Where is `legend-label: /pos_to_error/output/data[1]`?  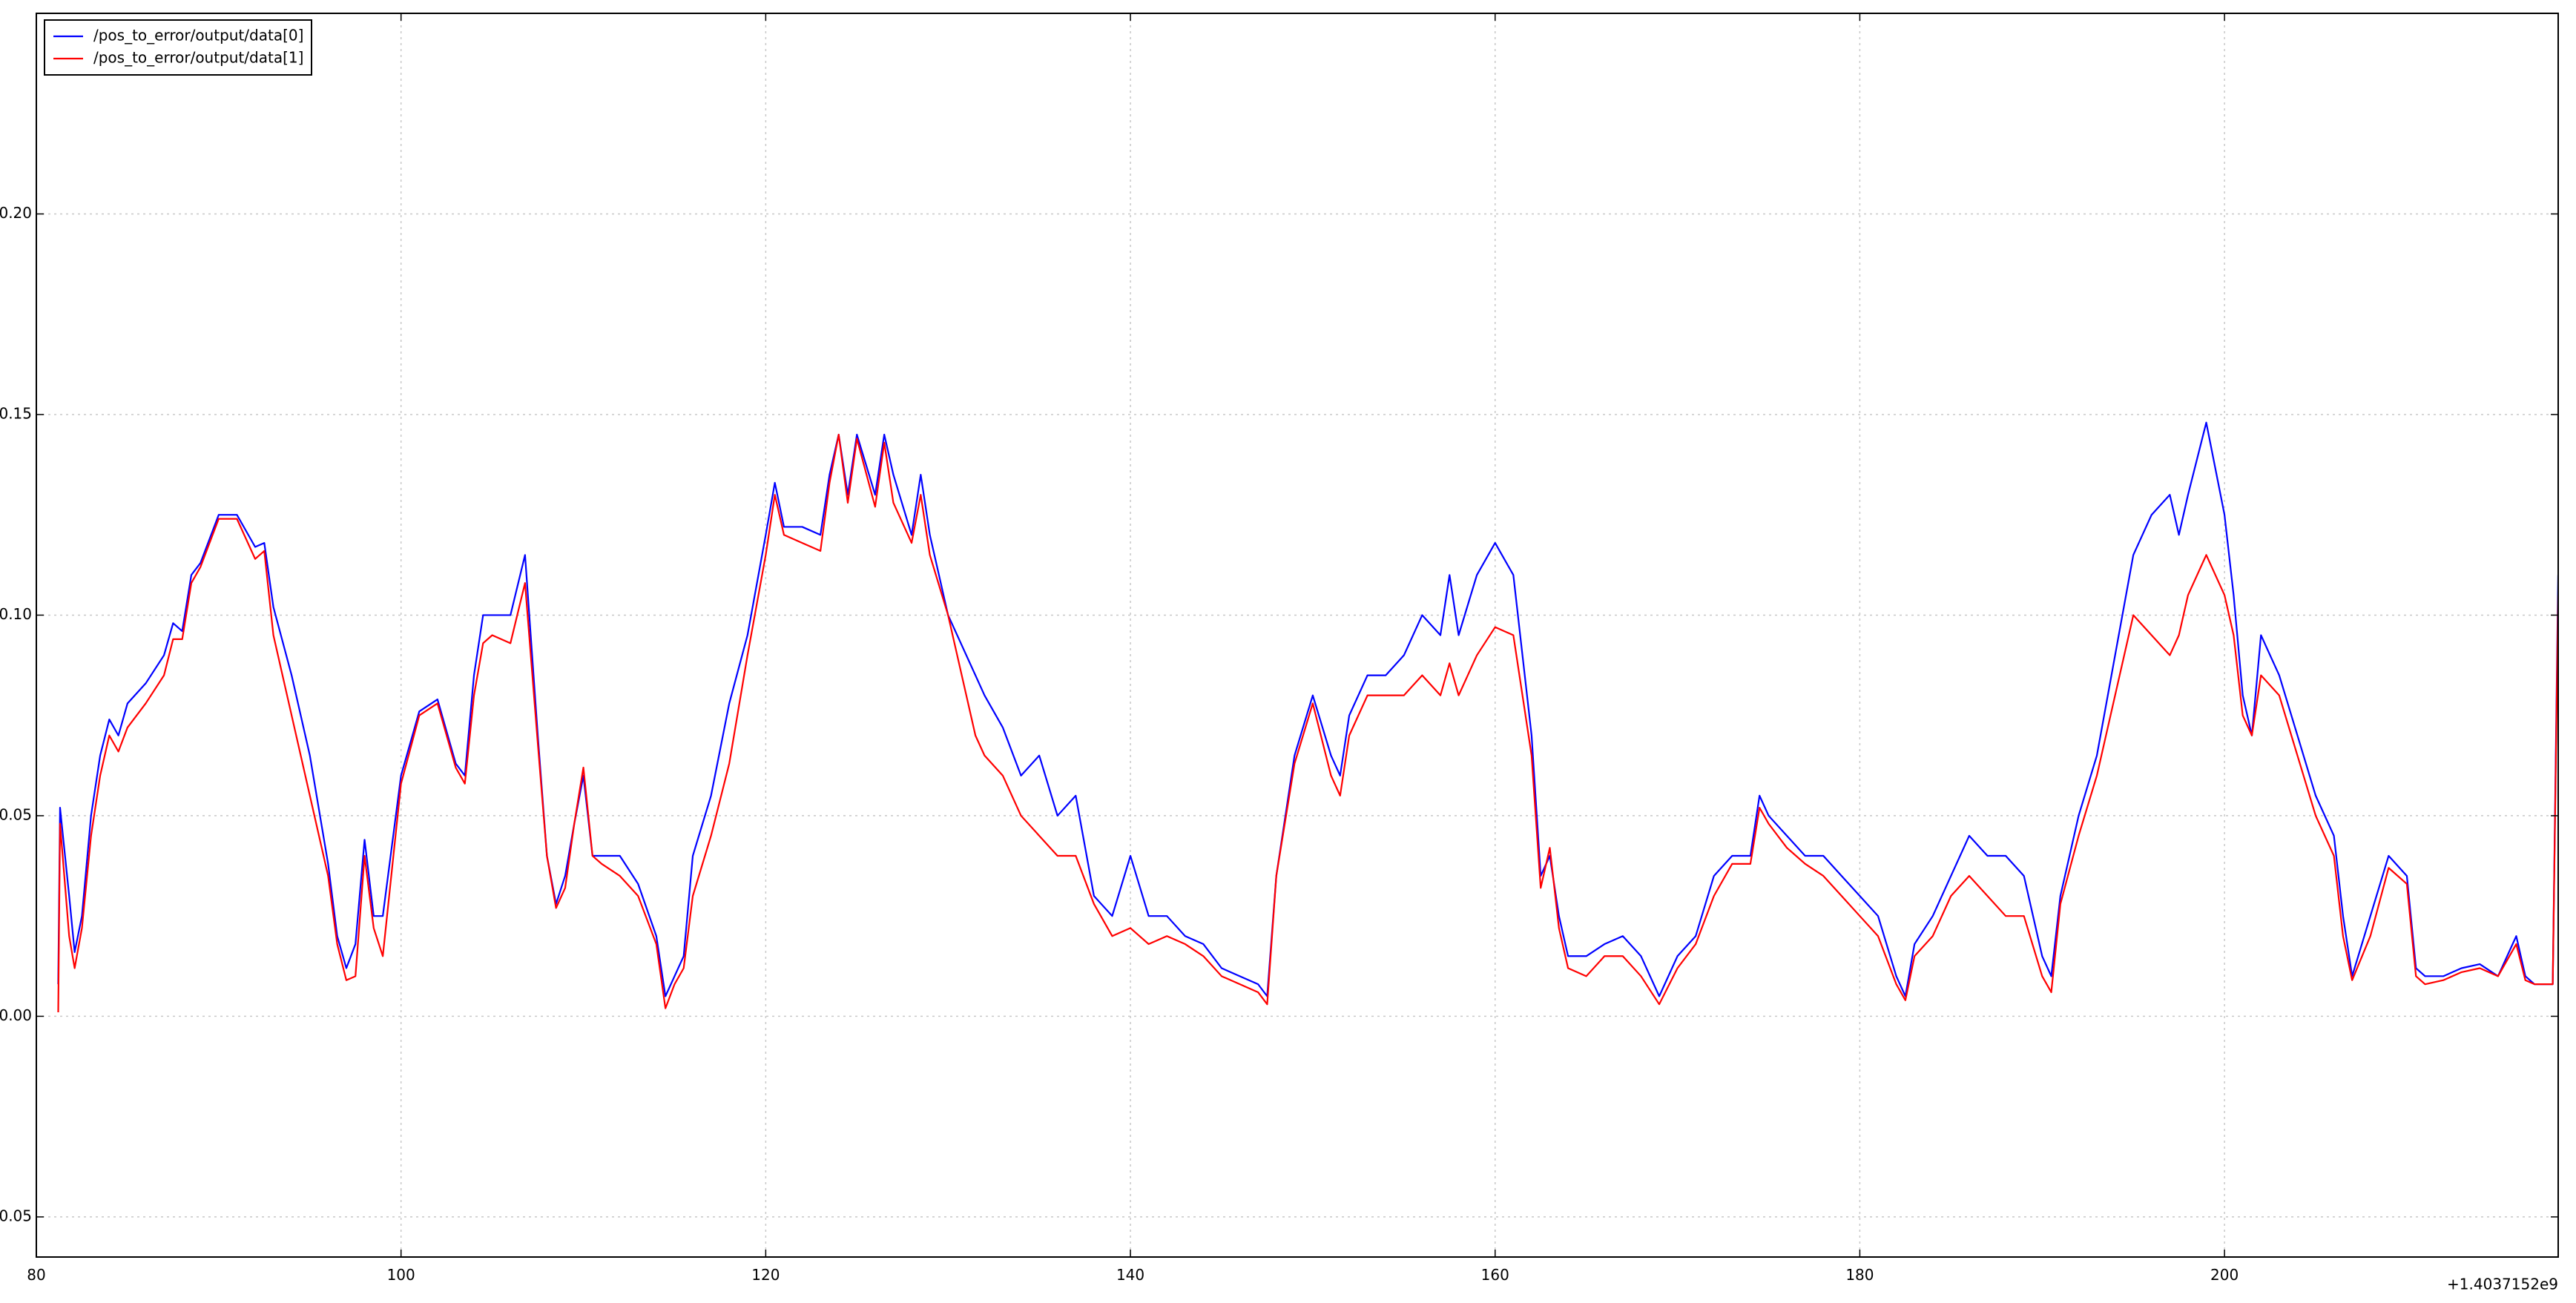 legend-label: /pos_to_error/output/data[1] is located at coordinates (198, 58).